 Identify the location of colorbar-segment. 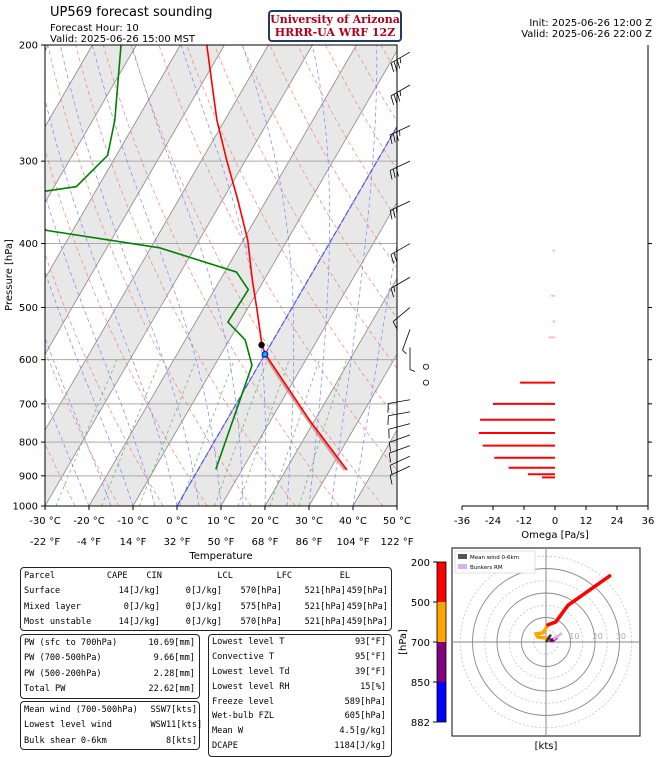
(441, 622).